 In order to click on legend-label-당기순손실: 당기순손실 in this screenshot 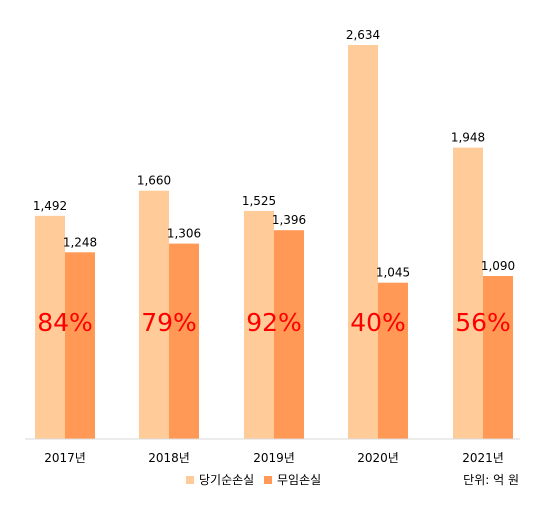, I will do `click(226, 480)`.